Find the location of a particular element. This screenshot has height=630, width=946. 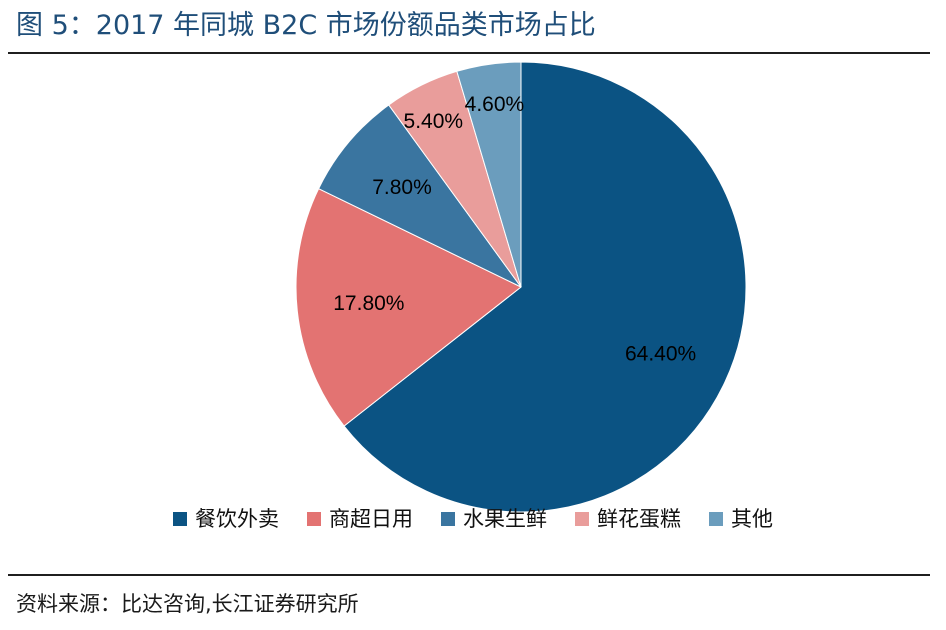

slice-value-label: 17.80% is located at coordinates (368, 303).